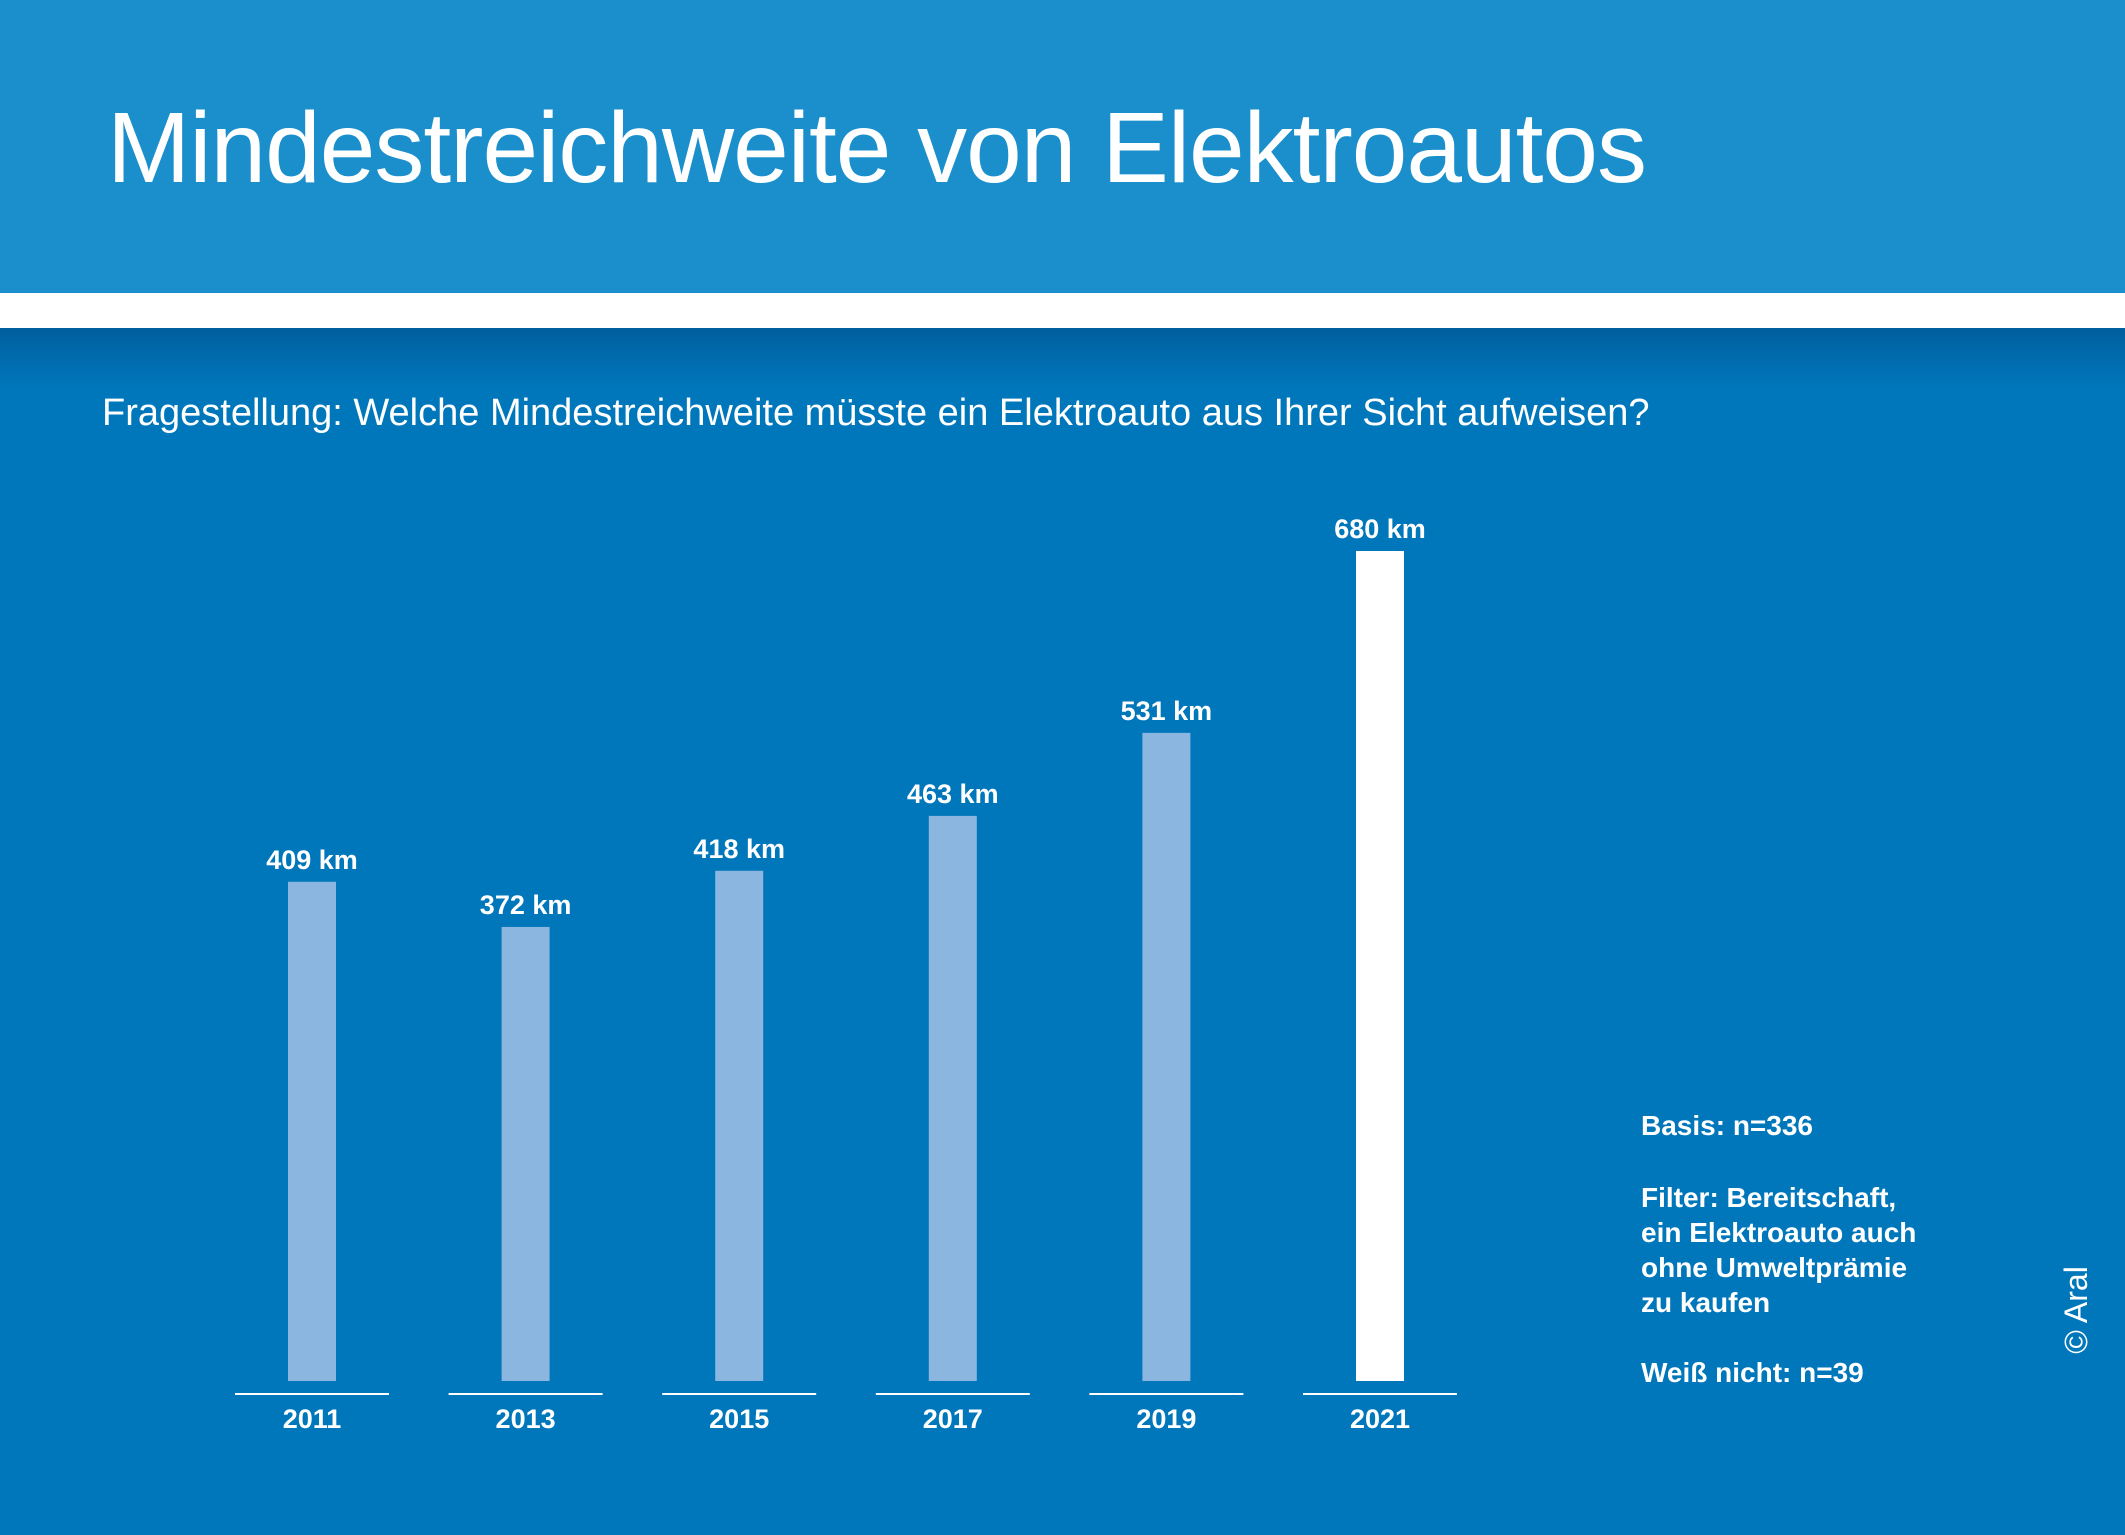 This screenshot has height=1535, width=2125. I want to click on bar-2011, so click(312, 1131).